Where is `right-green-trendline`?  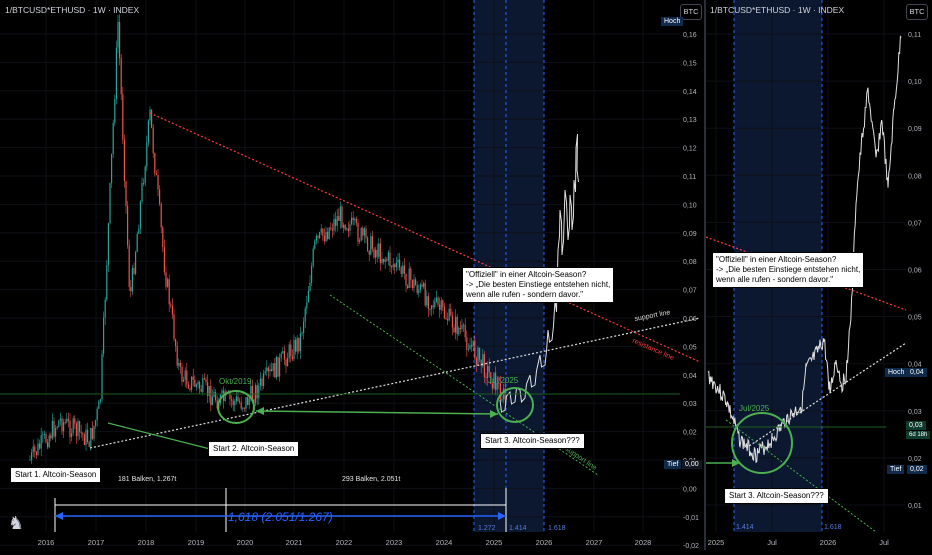
right-green-trendline is located at coordinates (801, 476).